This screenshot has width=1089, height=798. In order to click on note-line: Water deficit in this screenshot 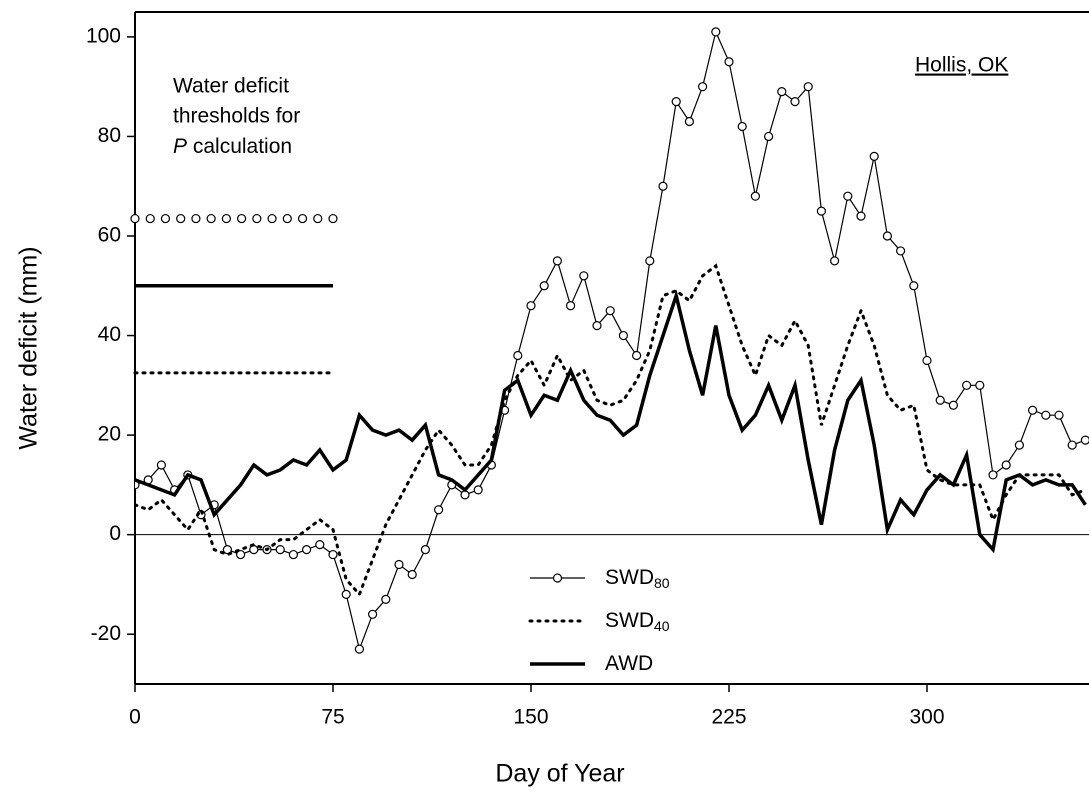, I will do `click(231, 86)`.